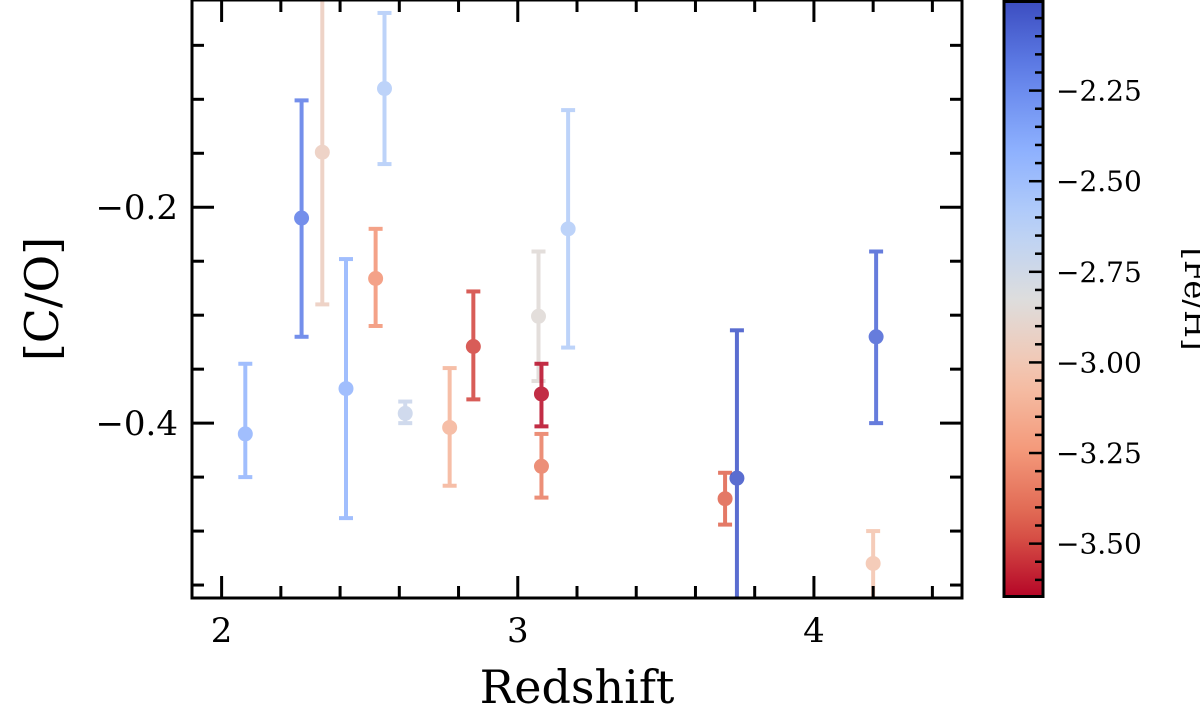 The height and width of the screenshot is (714, 1200). I want to click on colorbar-tick-label: −2.50, so click(1099, 181).